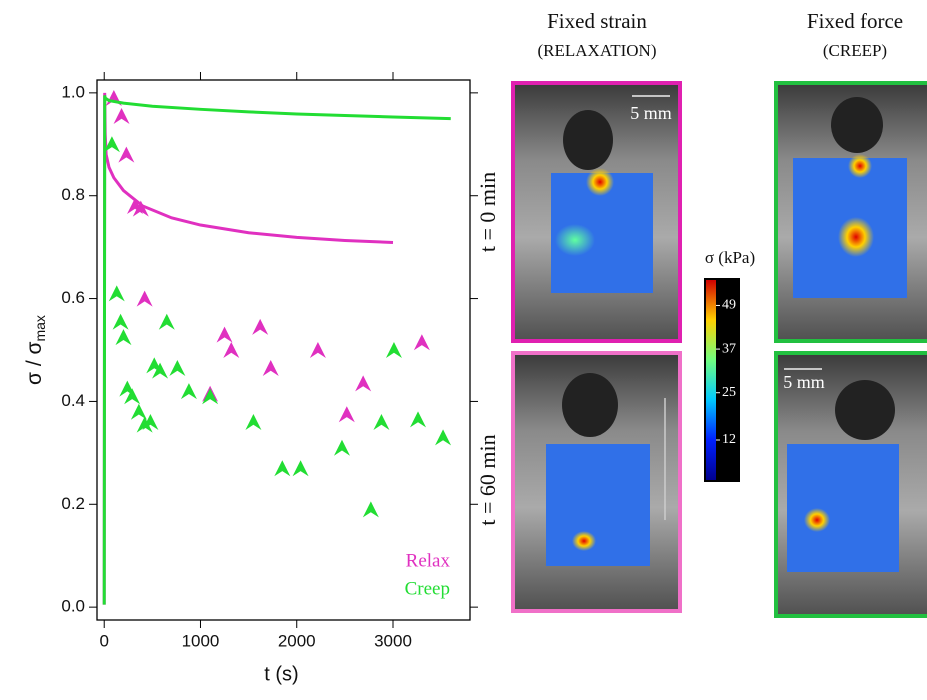  I want to click on colorbar, so click(711, 380).